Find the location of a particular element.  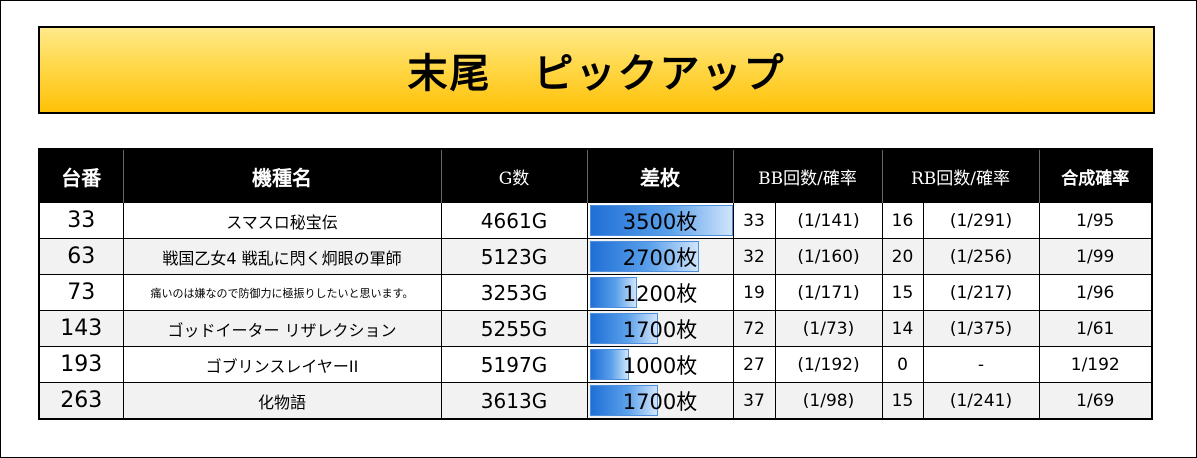

header-machine: 機種名 is located at coordinates (281, 176).